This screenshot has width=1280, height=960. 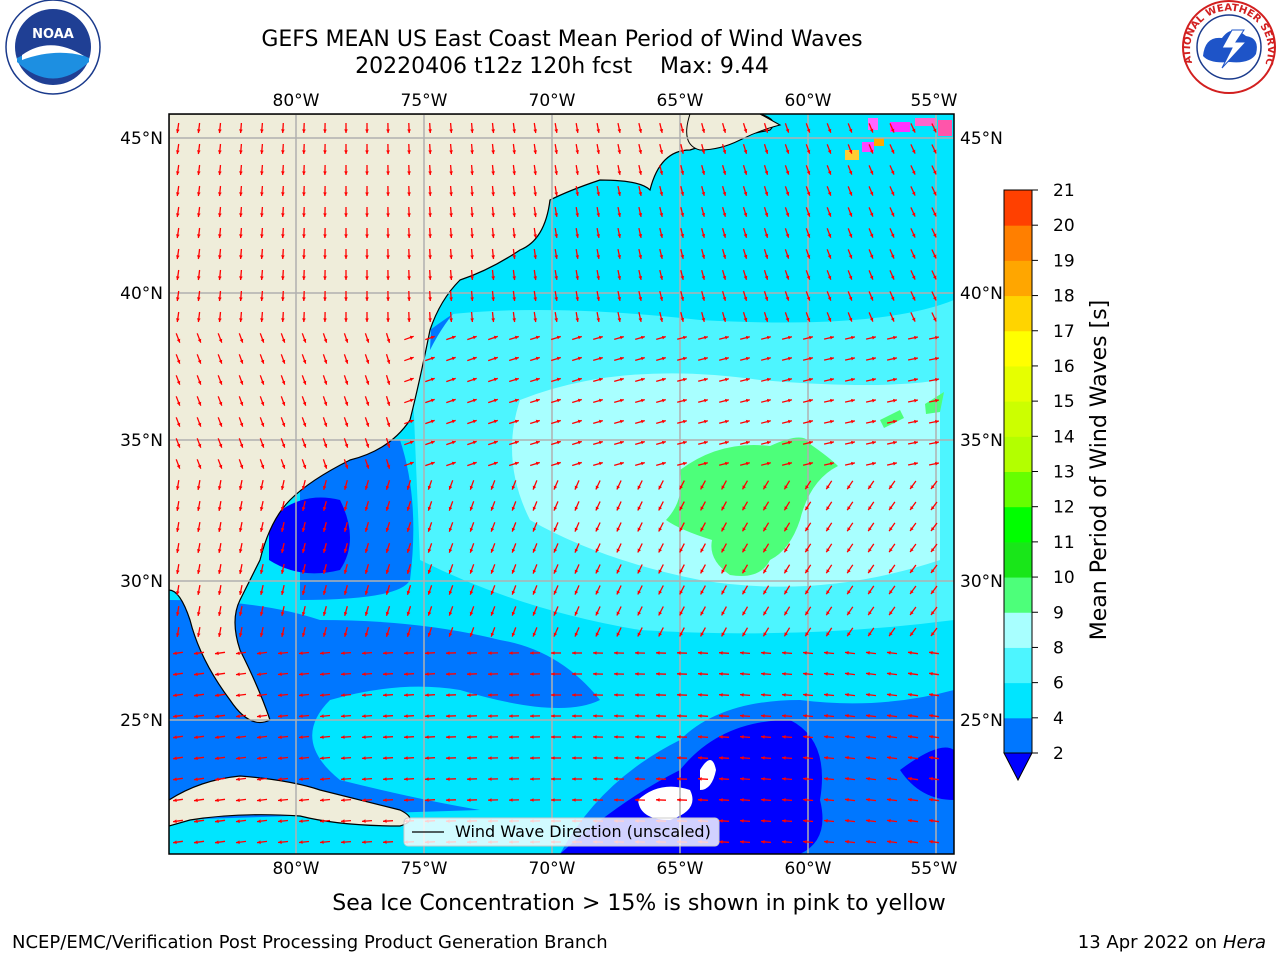 I want to click on wave-period-under-2-coast, so click(x=309, y=535).